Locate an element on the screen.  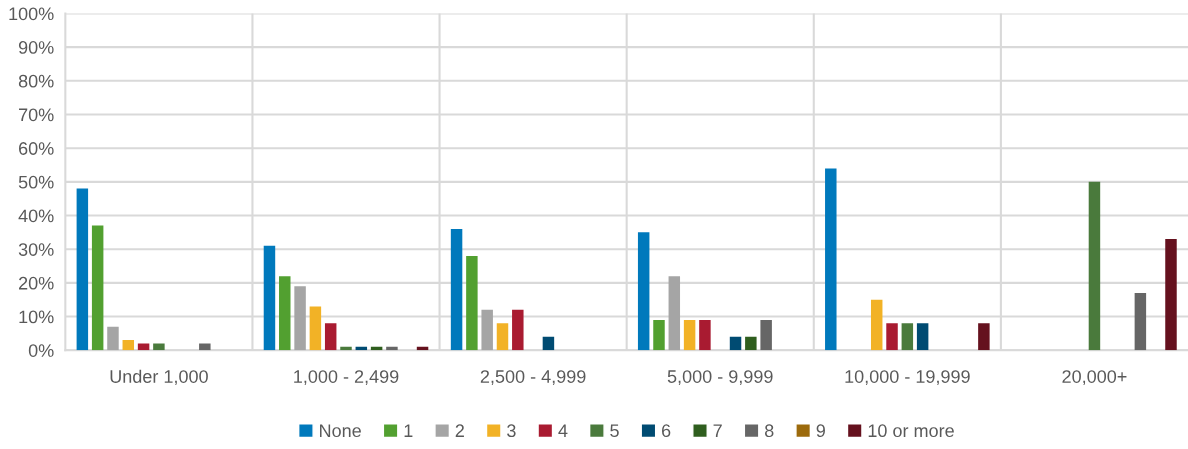
legend-label: 4 is located at coordinates (563, 430).